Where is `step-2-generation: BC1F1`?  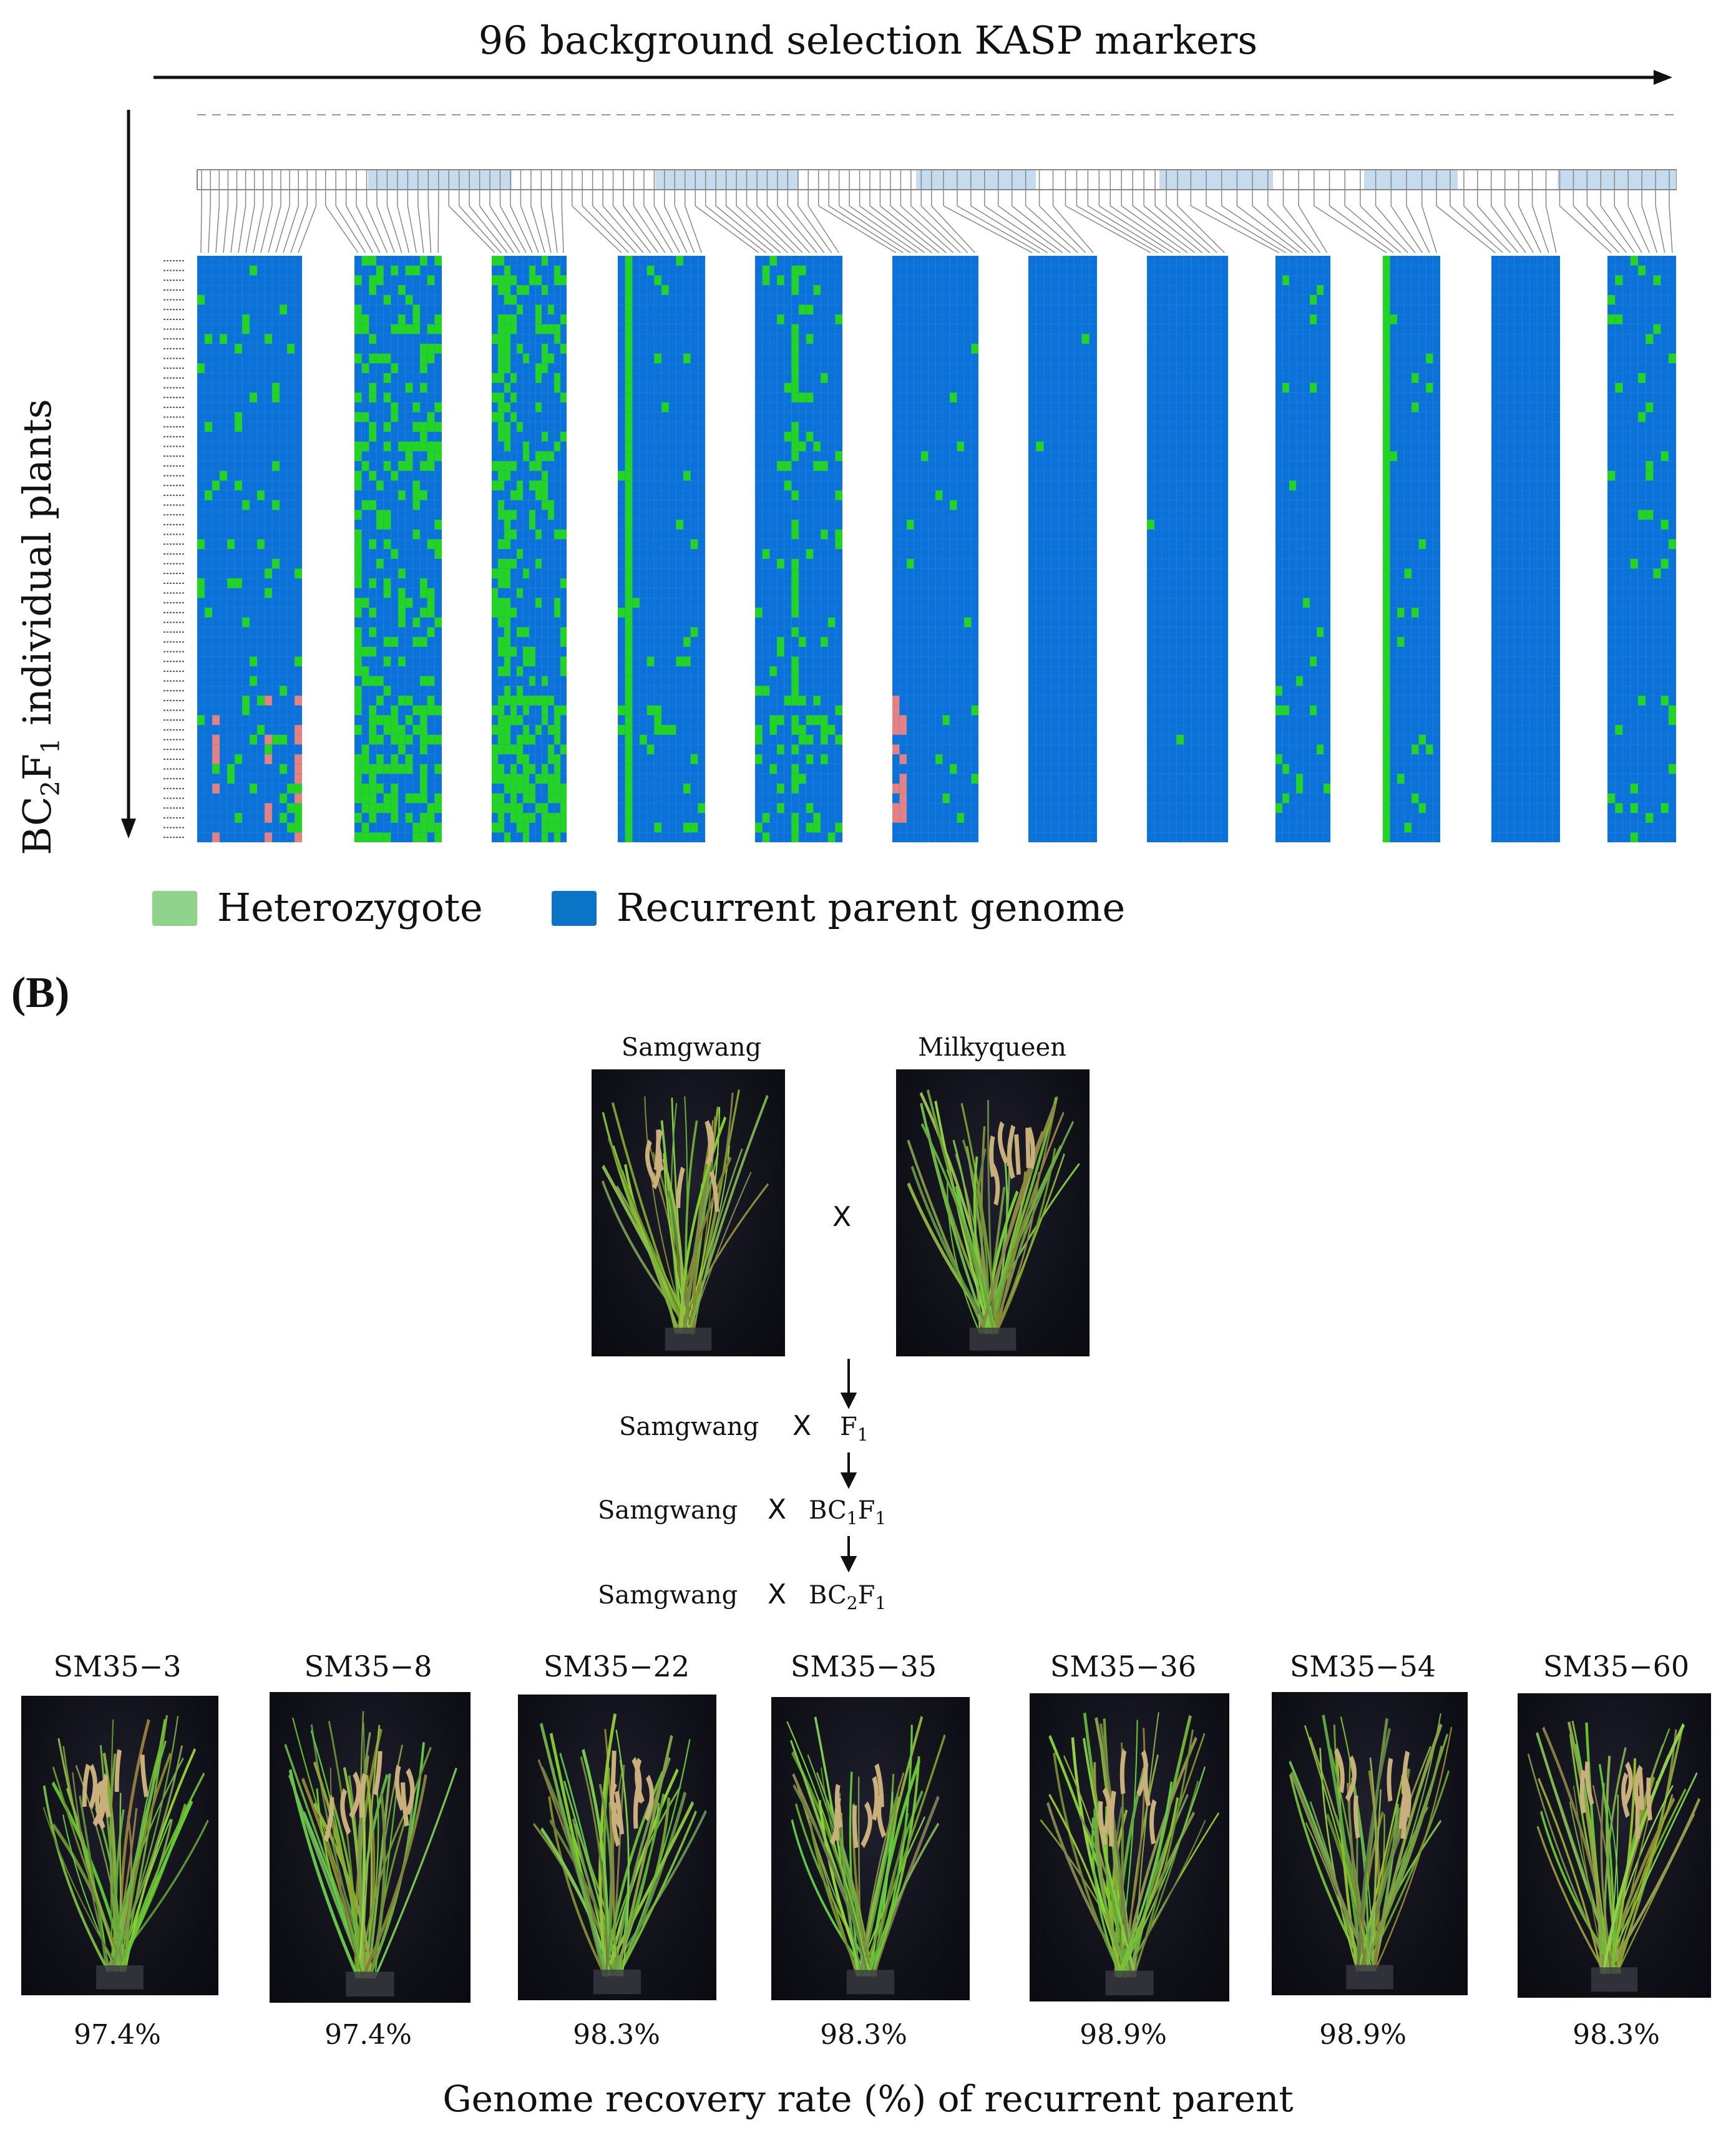 step-2-generation: BC1F1 is located at coordinates (848, 1512).